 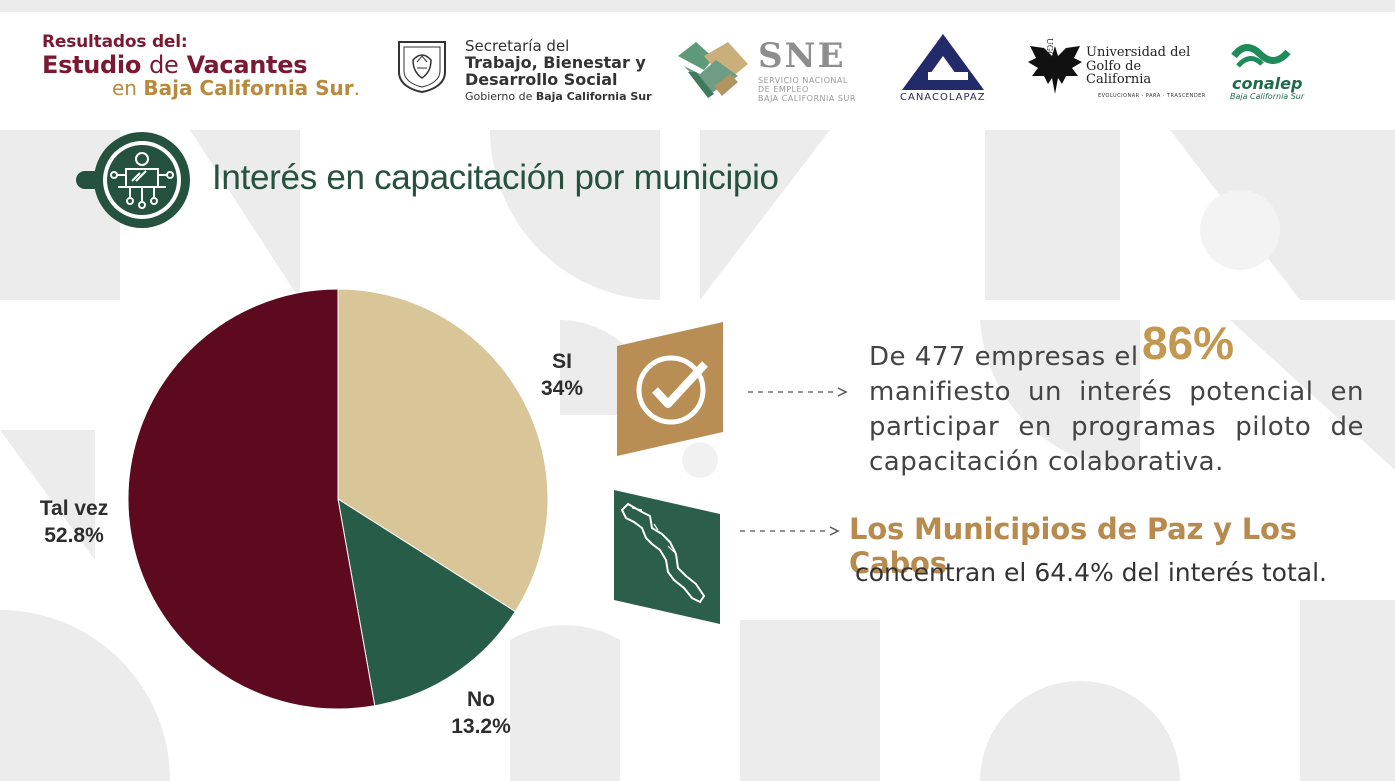 What do you see at coordinates (562, 375) in the screenshot?
I see `slice-label-si: SI 34%` at bounding box center [562, 375].